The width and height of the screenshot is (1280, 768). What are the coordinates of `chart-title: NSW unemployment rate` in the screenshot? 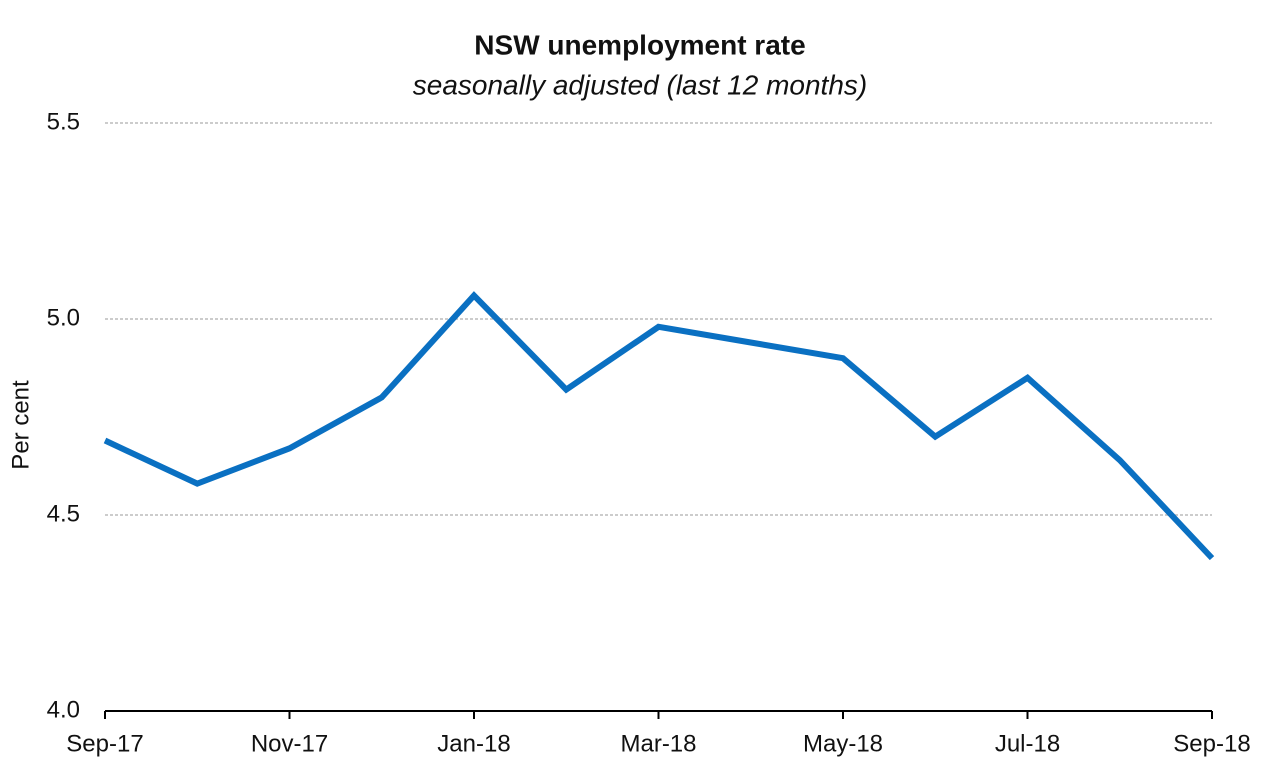 It's located at (639, 44).